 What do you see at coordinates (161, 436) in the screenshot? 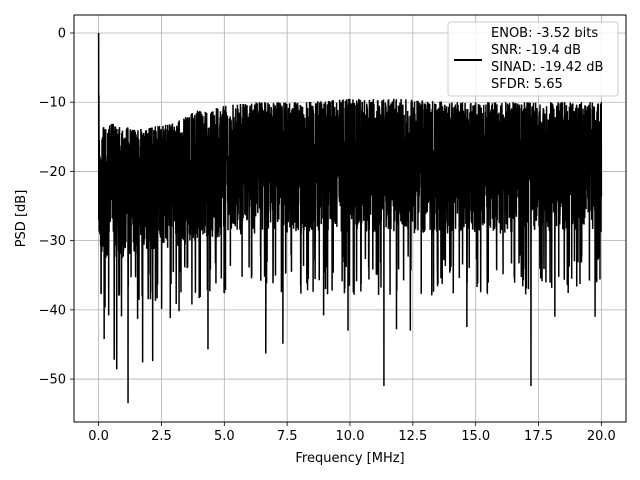
I see `x-tick-label: 2.5` at bounding box center [161, 436].